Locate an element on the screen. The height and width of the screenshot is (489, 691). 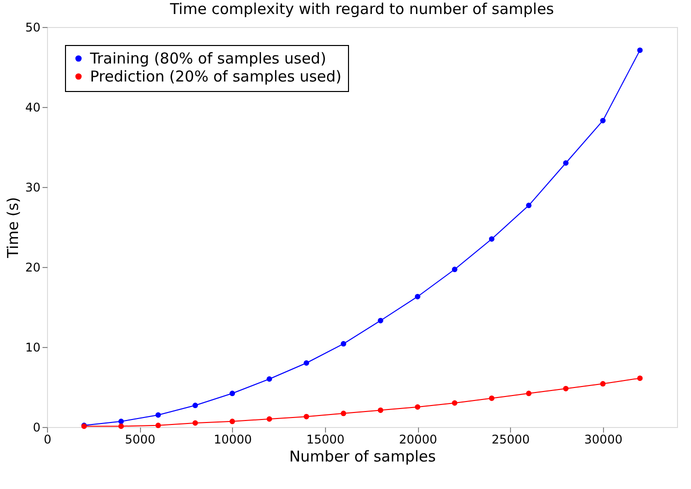
y-tick-label: 20 is located at coordinates (32, 267).